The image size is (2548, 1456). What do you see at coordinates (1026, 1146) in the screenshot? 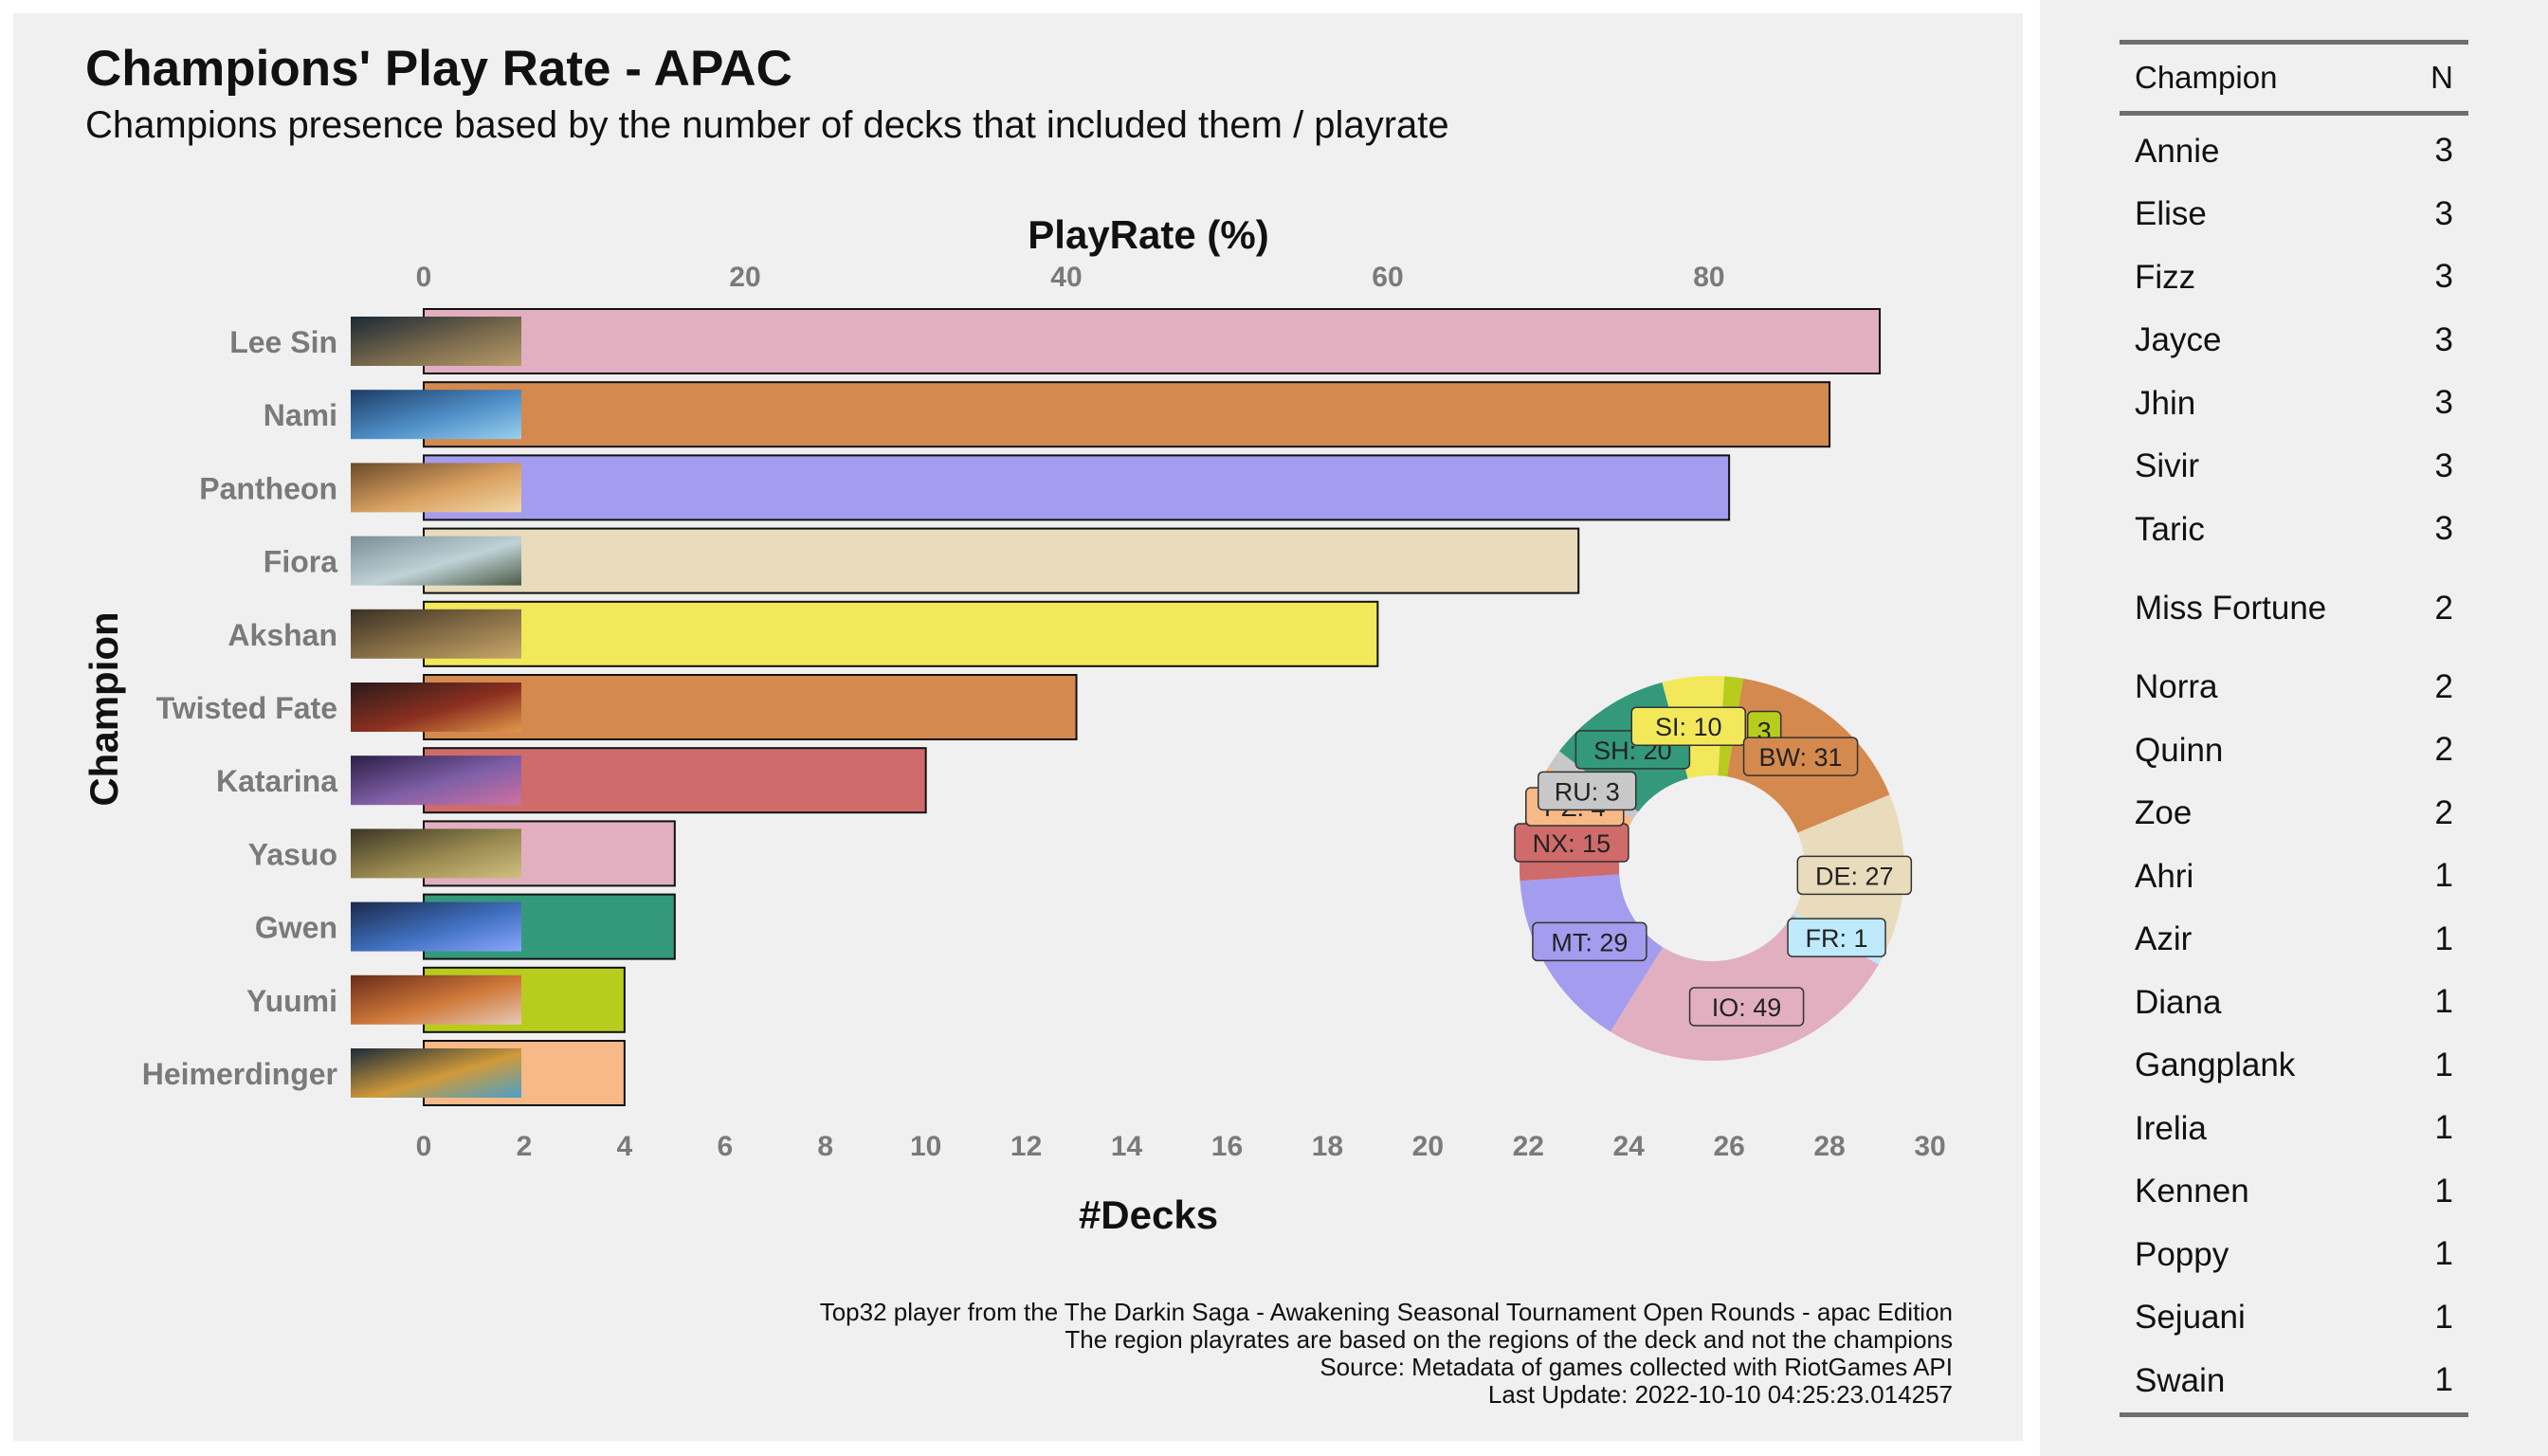
I see `x-tick-label: 12` at bounding box center [1026, 1146].